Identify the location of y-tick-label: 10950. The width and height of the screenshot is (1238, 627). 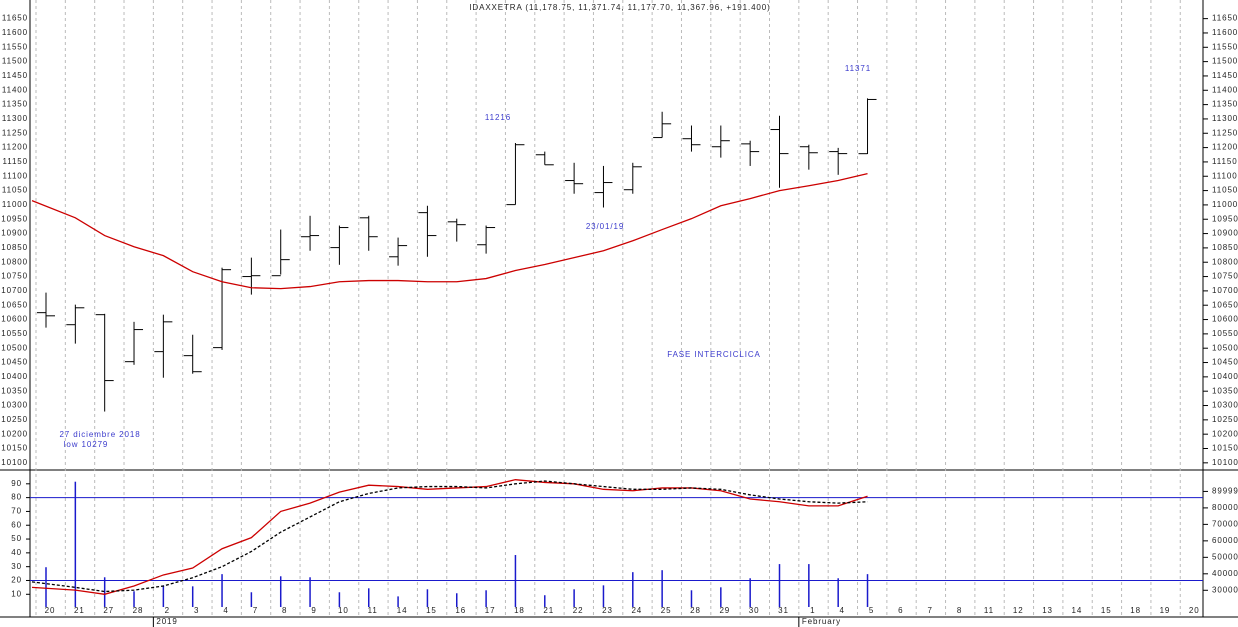
(14, 218).